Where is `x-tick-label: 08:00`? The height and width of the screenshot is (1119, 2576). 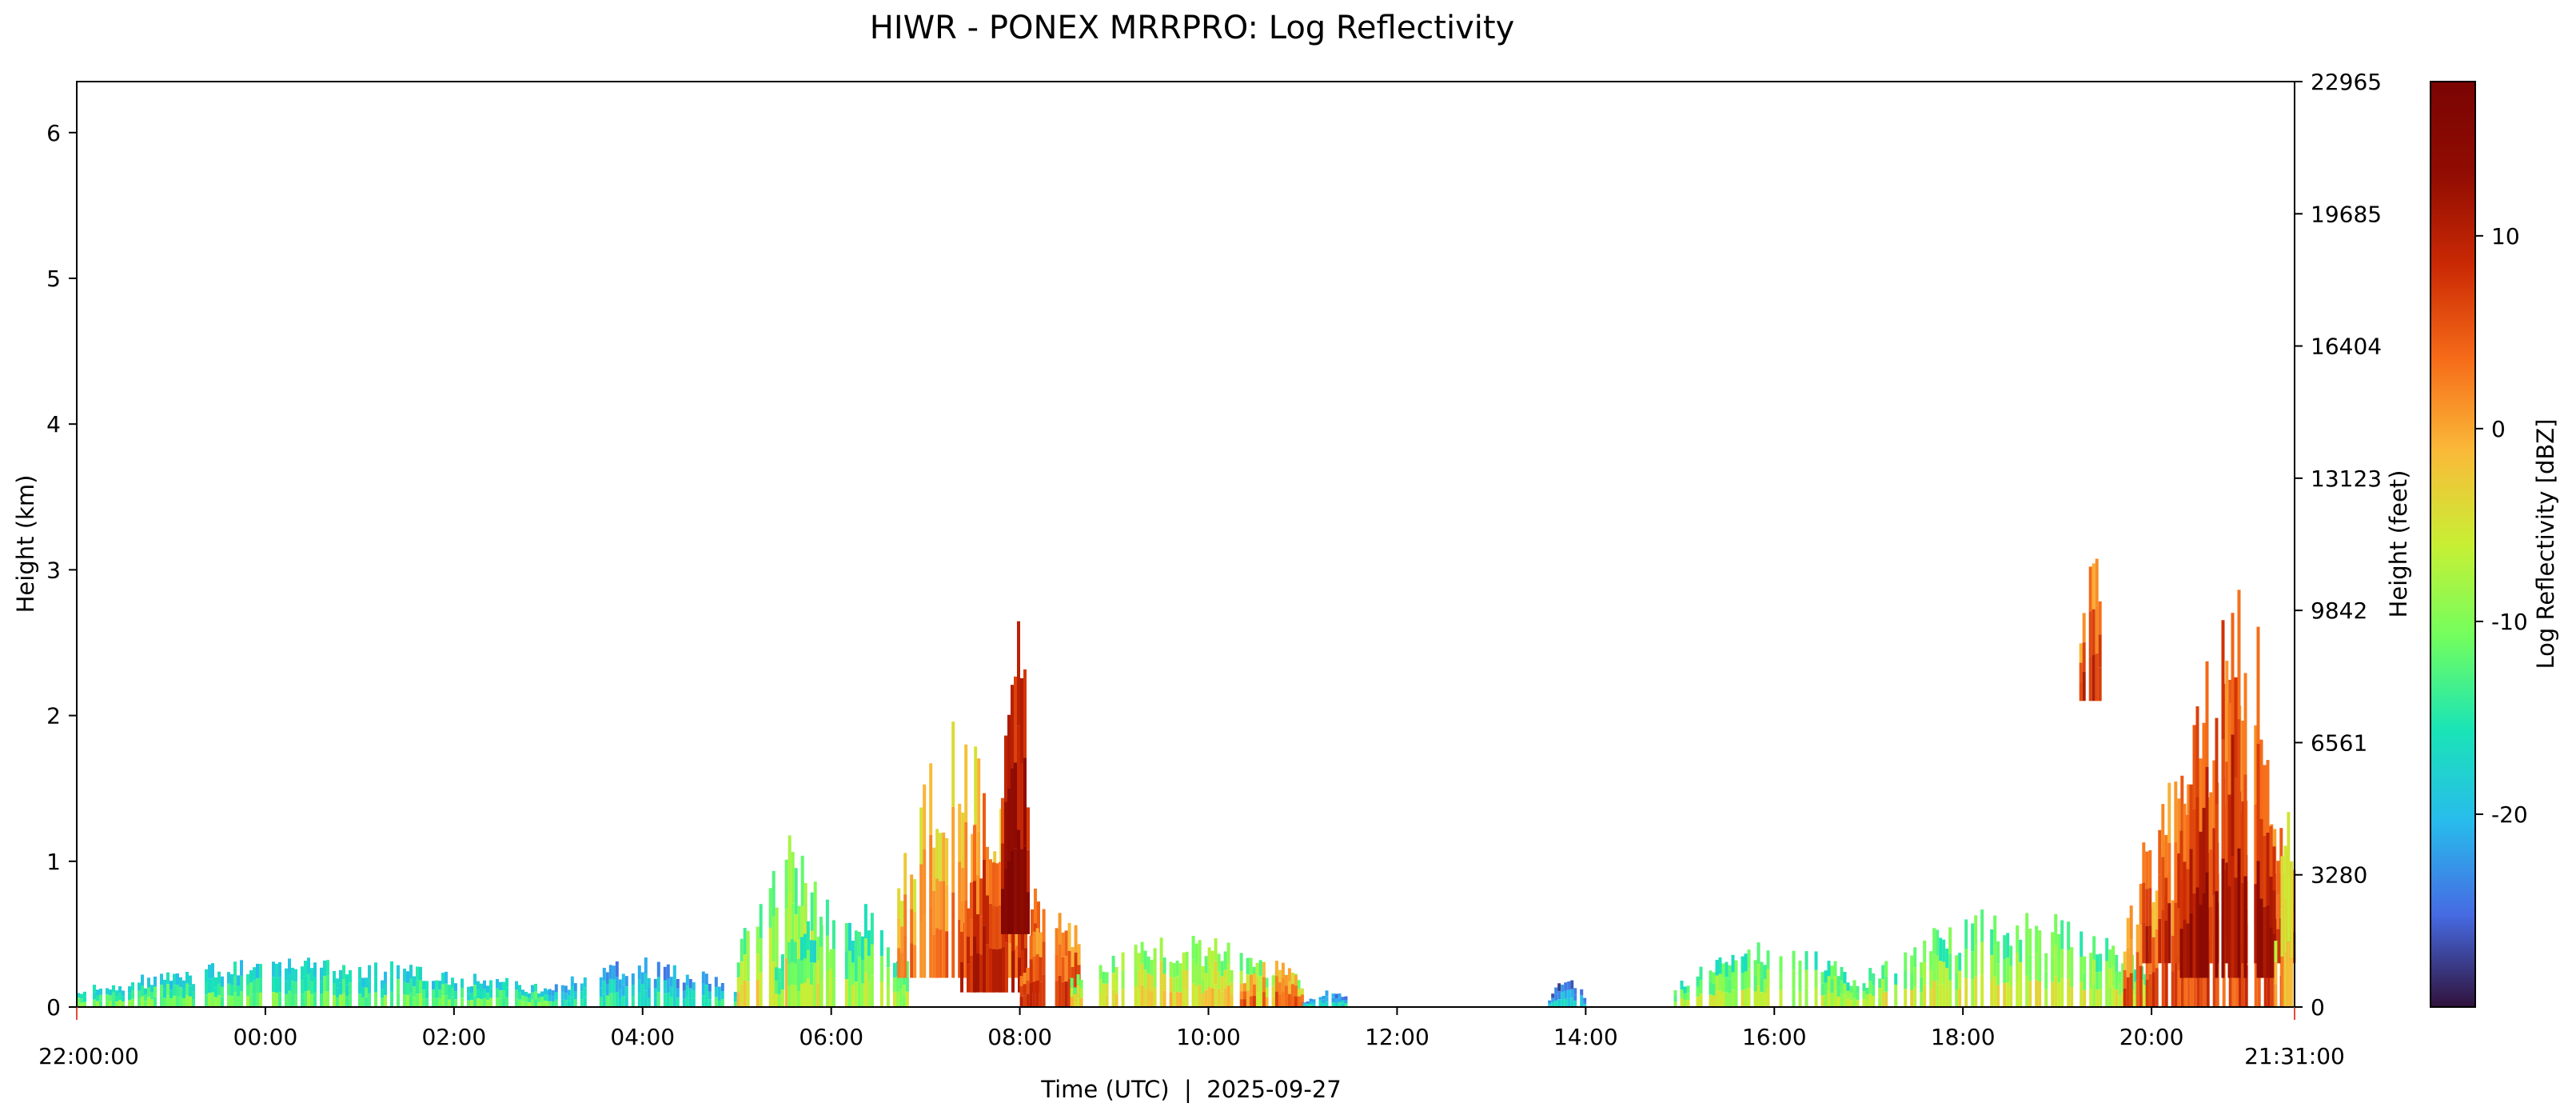 x-tick-label: 08:00 is located at coordinates (1019, 1037).